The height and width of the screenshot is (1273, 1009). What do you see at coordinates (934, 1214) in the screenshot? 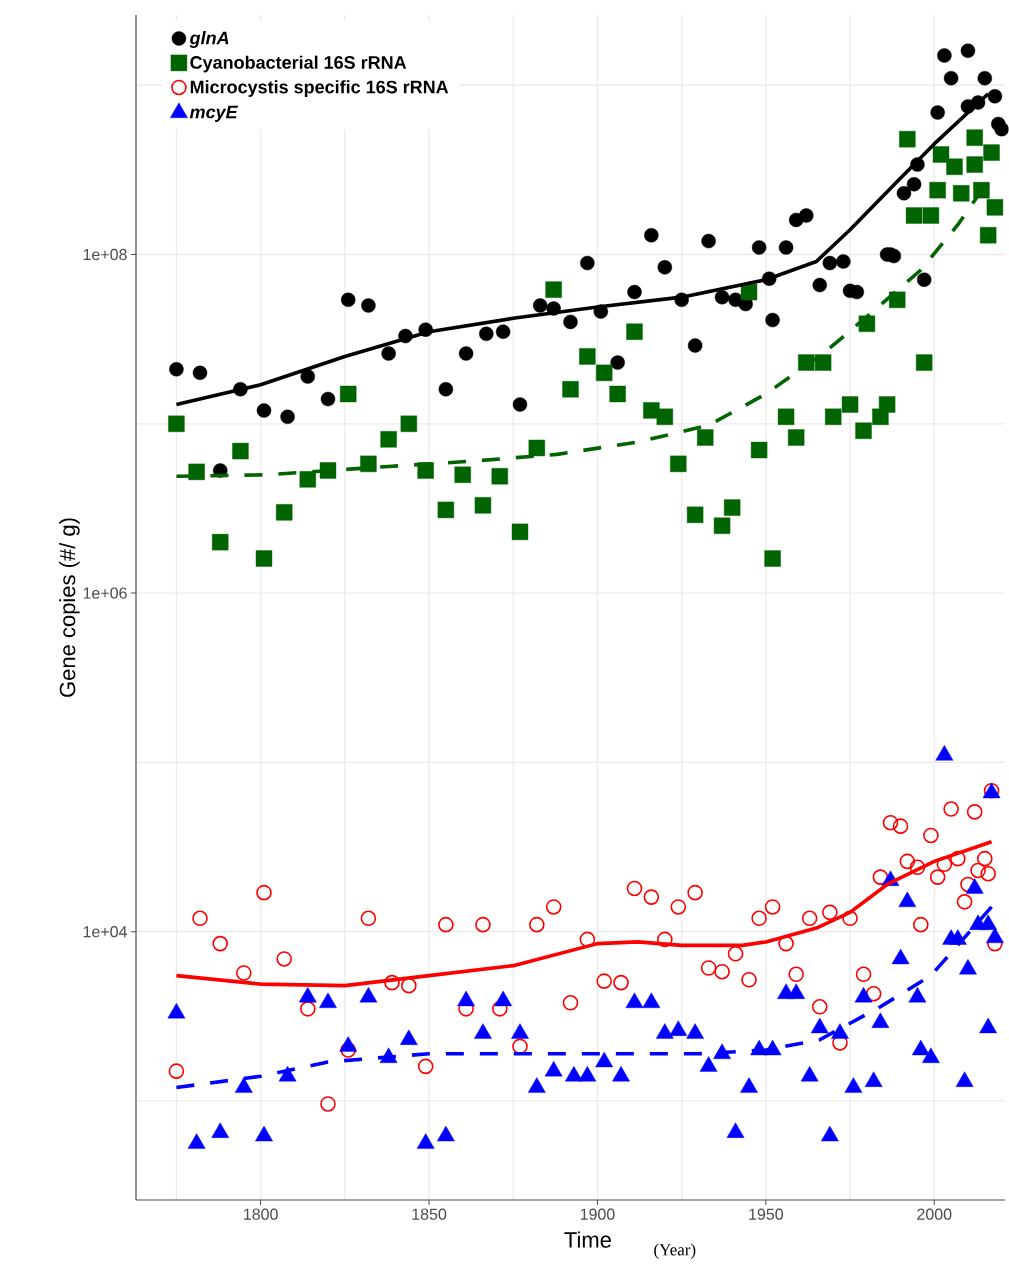
I see `x-tick-label: 2000` at bounding box center [934, 1214].